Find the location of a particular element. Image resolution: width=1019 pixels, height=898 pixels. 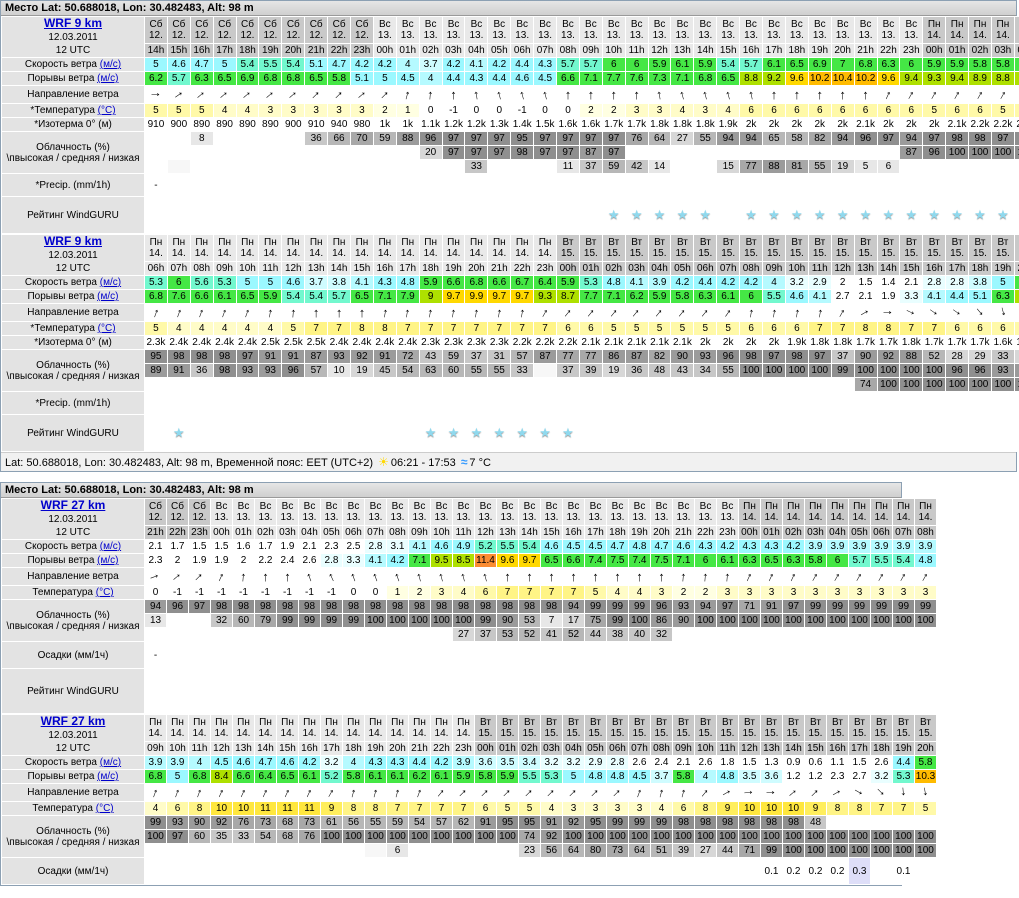

wind-speed-cell: 1.7 is located at coordinates (265, 546).